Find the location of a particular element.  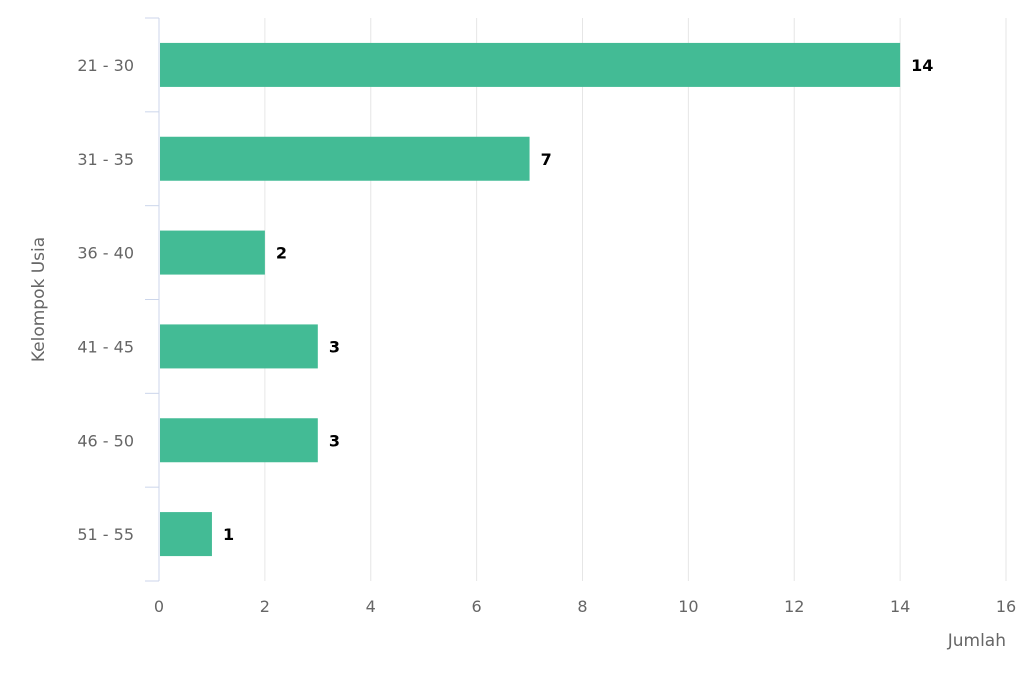

x-tick-label: 6 is located at coordinates (477, 606).